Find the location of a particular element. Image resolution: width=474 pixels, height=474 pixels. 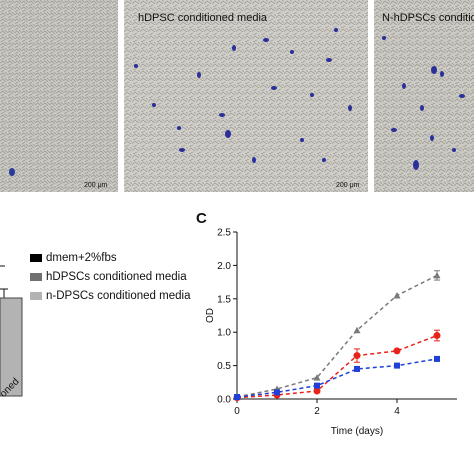

legend-swatch-lightgray is located at coordinates (36, 296).